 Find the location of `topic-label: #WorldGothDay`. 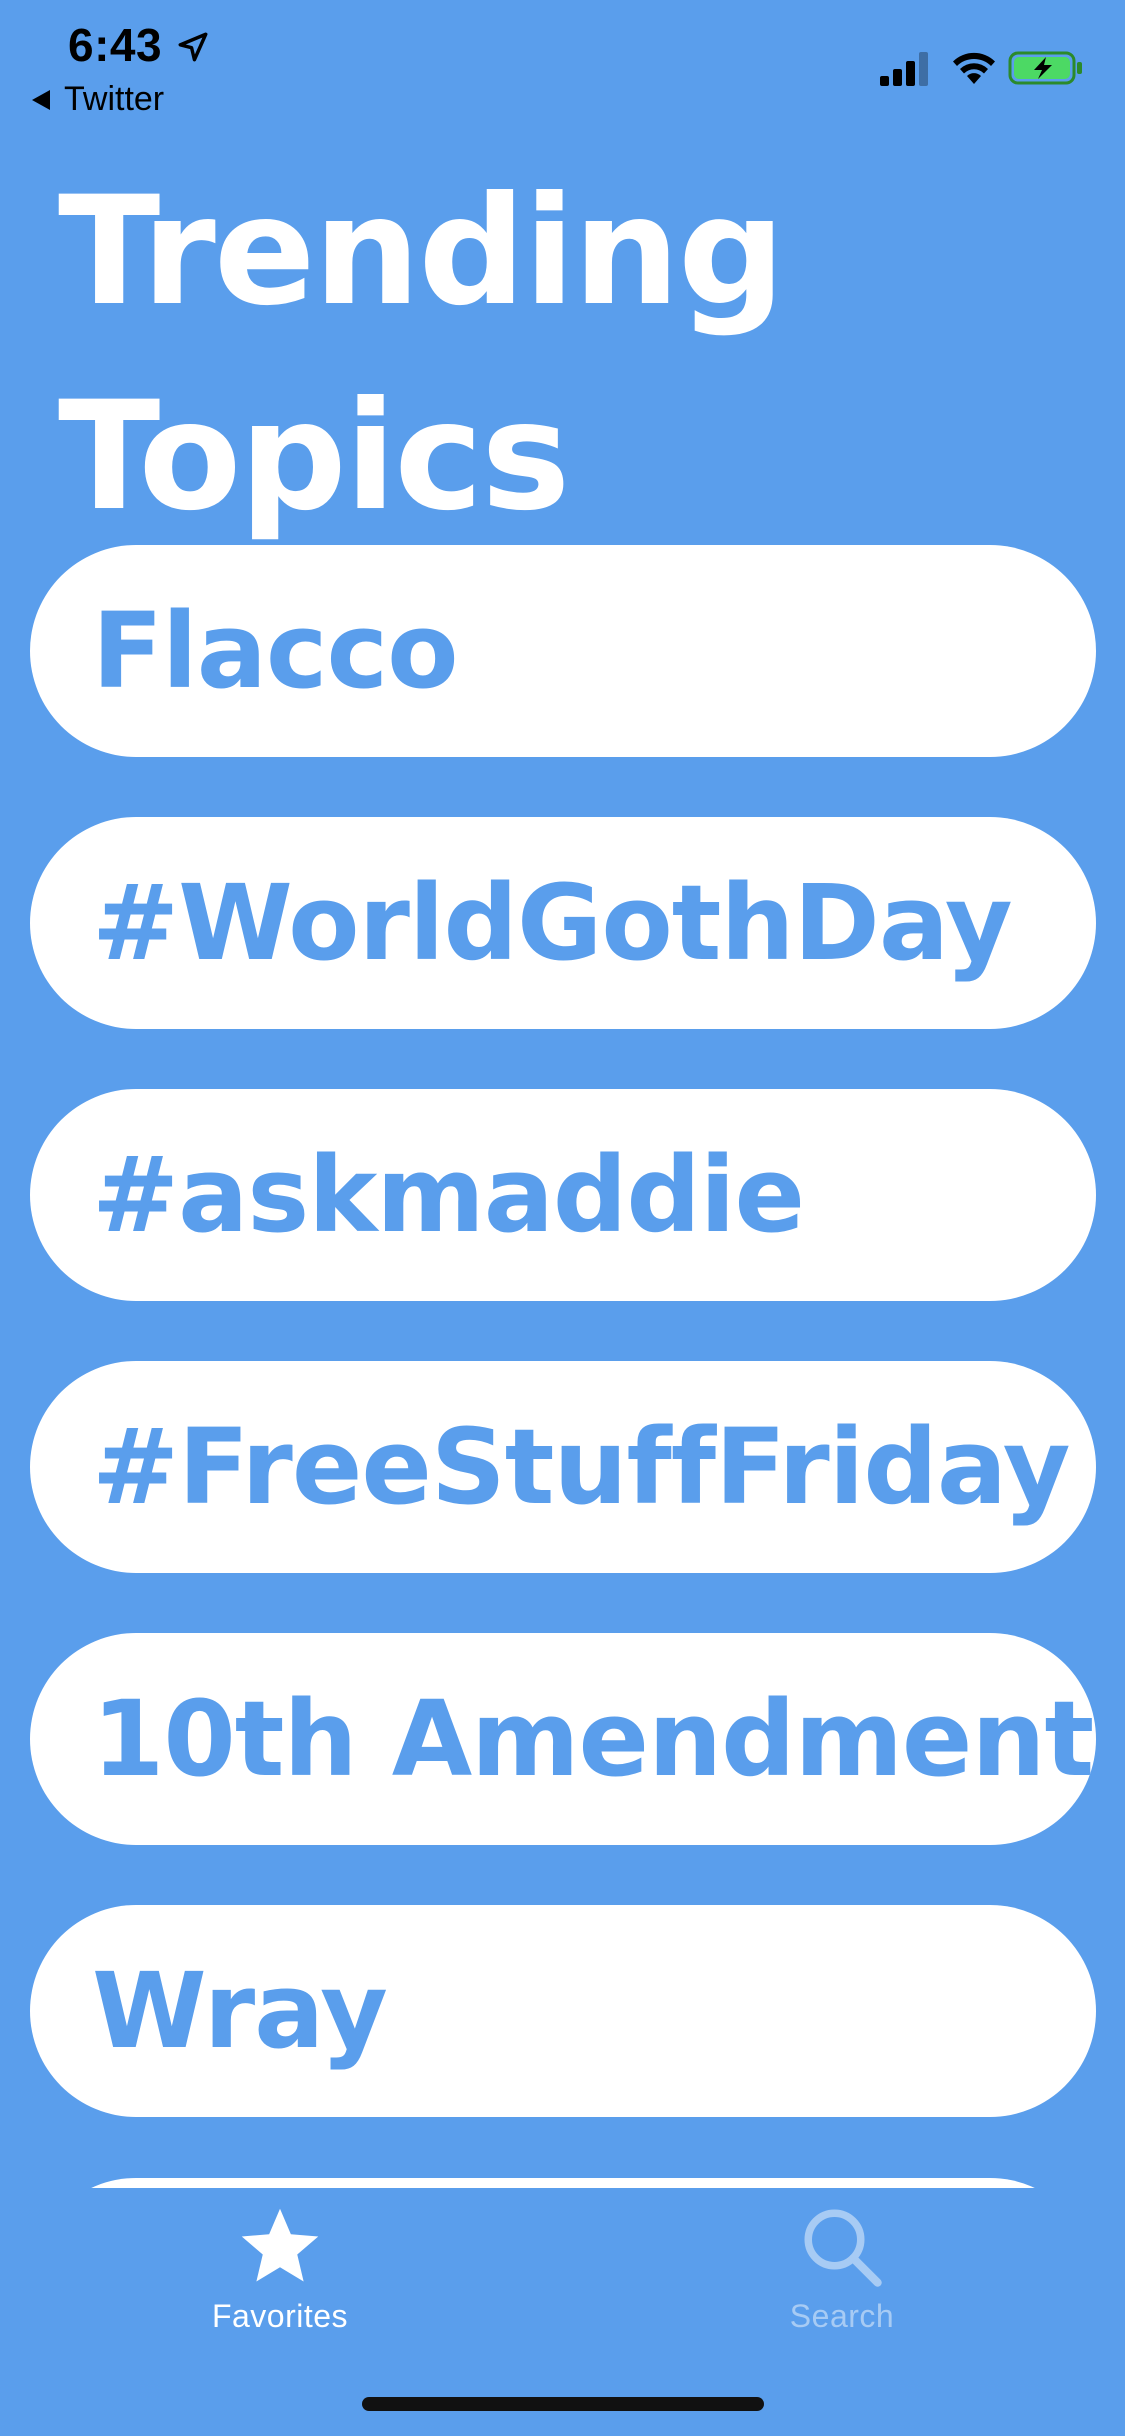

topic-label: #WorldGothDay is located at coordinates (552, 923).